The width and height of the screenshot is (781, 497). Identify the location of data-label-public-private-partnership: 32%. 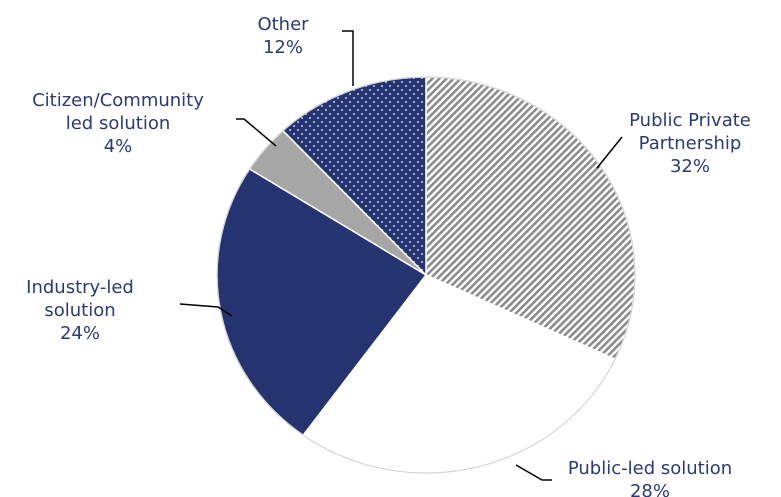
(690, 166).